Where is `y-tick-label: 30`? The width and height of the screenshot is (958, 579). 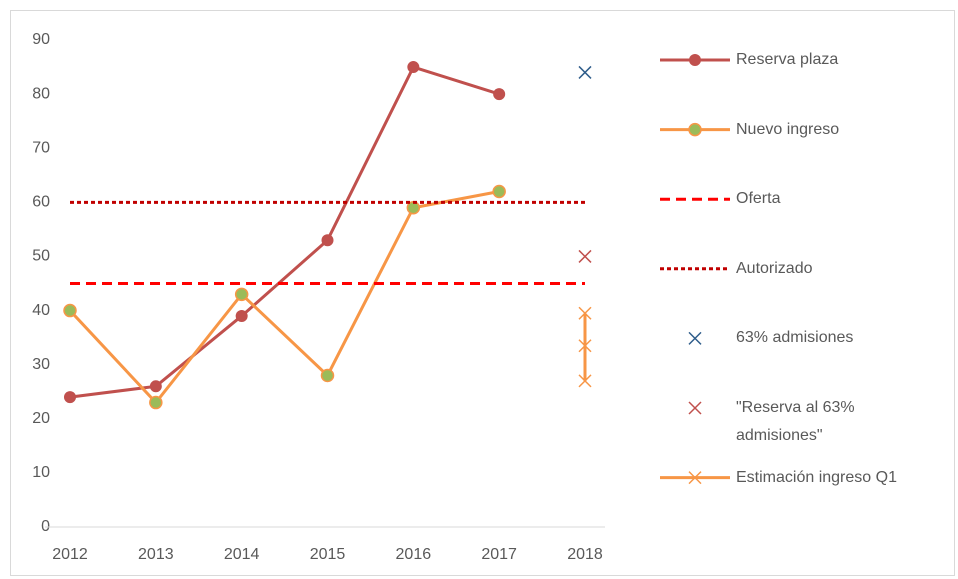 y-tick-label: 30 is located at coordinates (41, 364).